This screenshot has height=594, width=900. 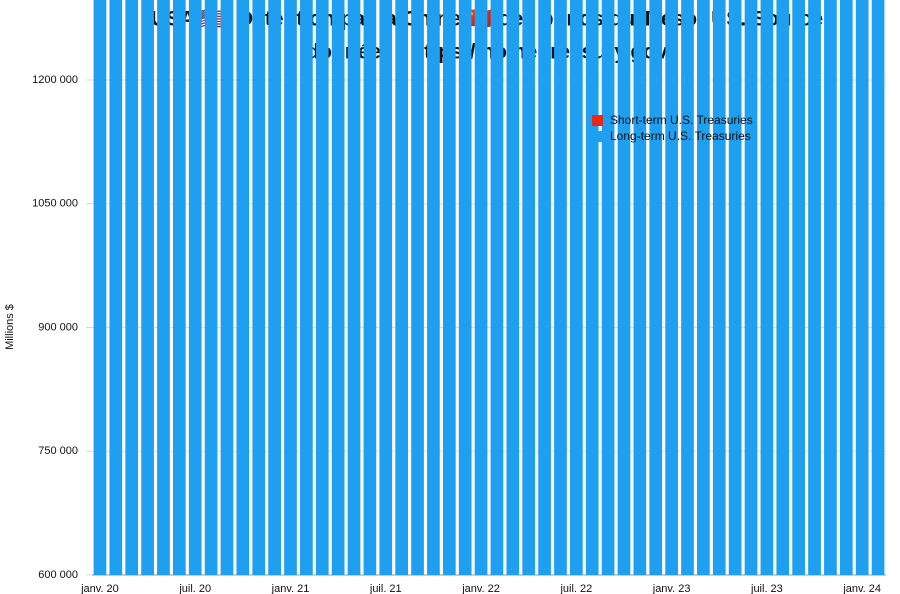 What do you see at coordinates (680, 136) in the screenshot?
I see `legend-label: Long-term U.S. Treasuries` at bounding box center [680, 136].